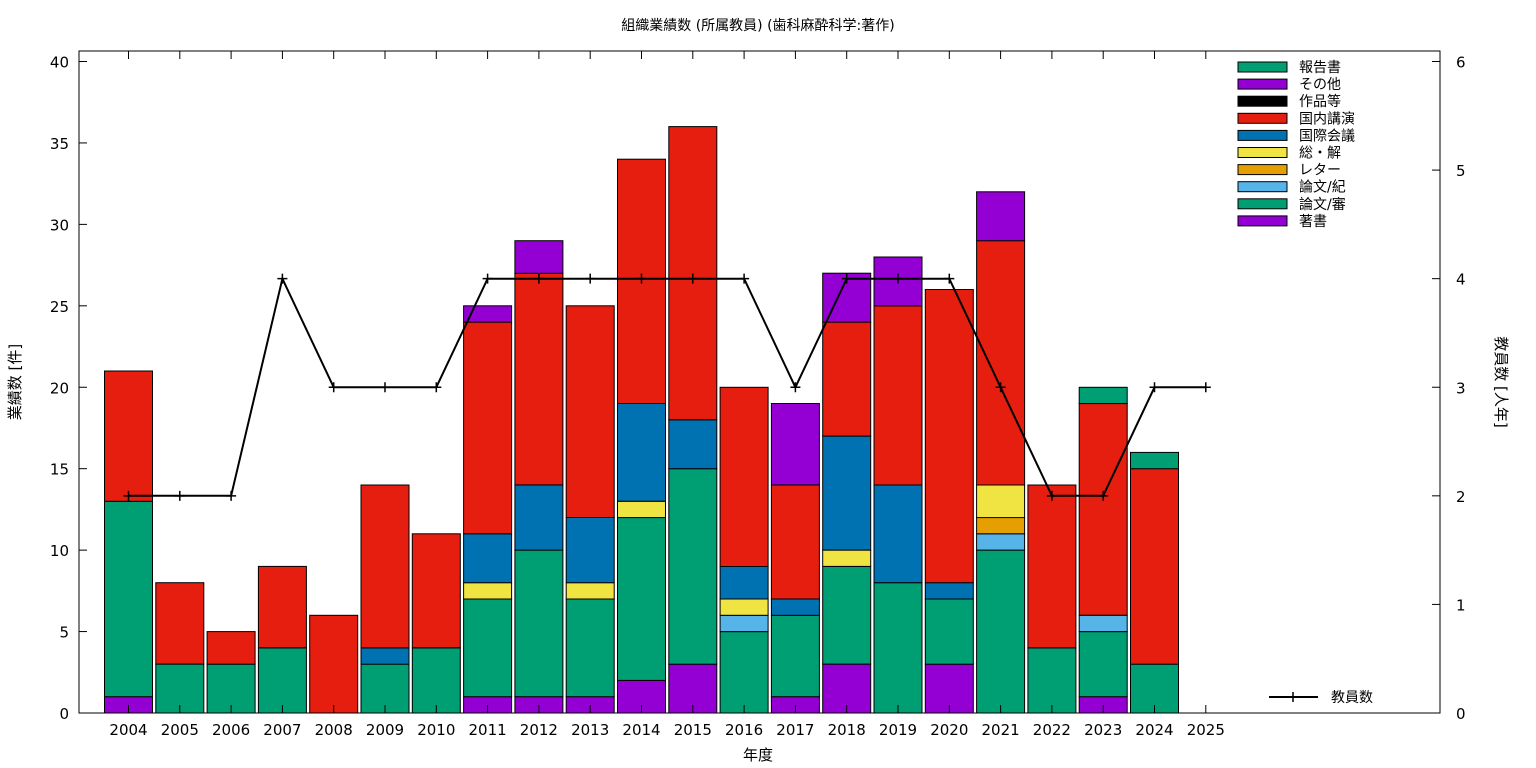 This screenshot has height=768, width=1536. I want to click on x-tick-label-2021: 2021, so click(1001, 730).